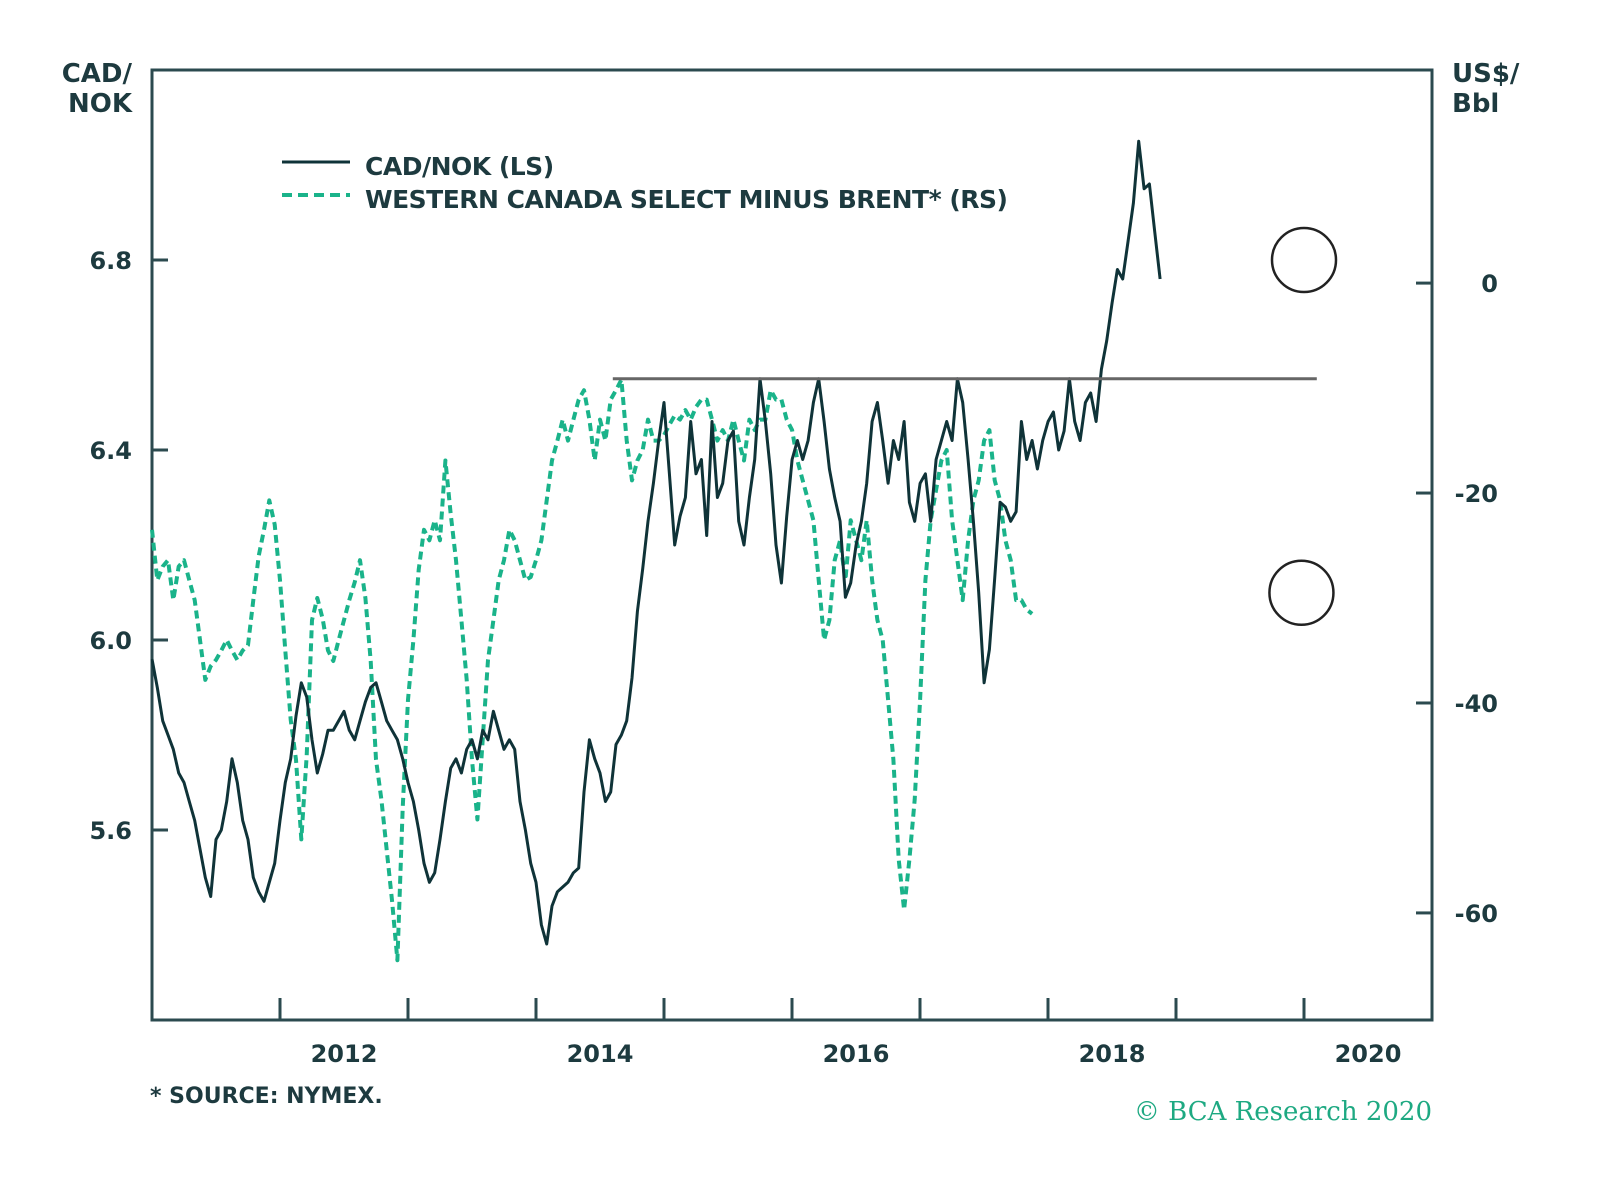 The height and width of the screenshot is (1179, 1600). I want to click on right-tick-label: -40, so click(1476, 704).